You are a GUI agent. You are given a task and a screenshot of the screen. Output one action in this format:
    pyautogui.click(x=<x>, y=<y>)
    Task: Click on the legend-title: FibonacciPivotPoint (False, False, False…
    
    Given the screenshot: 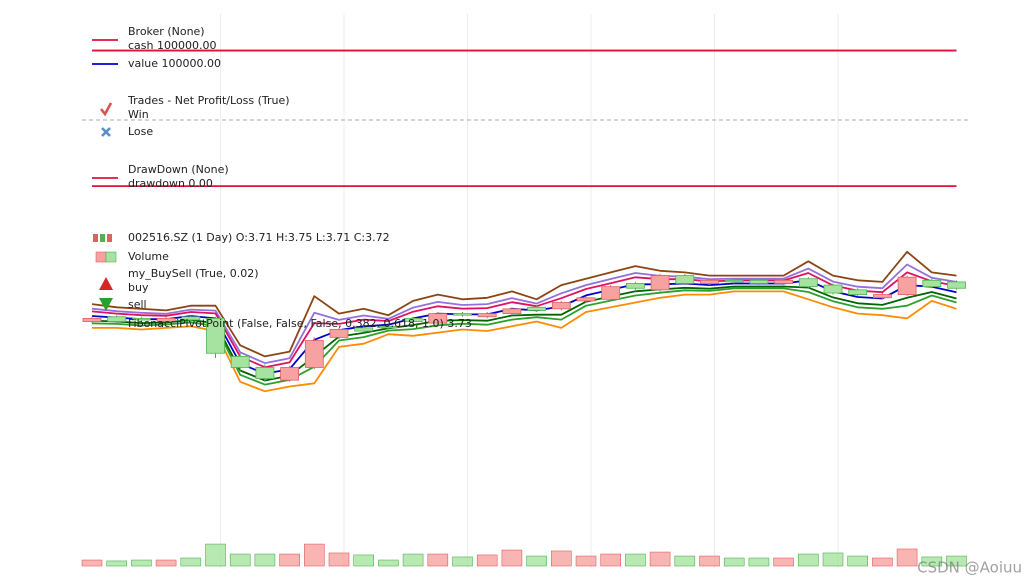 What is the action you would take?
    pyautogui.click(x=300, y=323)
    